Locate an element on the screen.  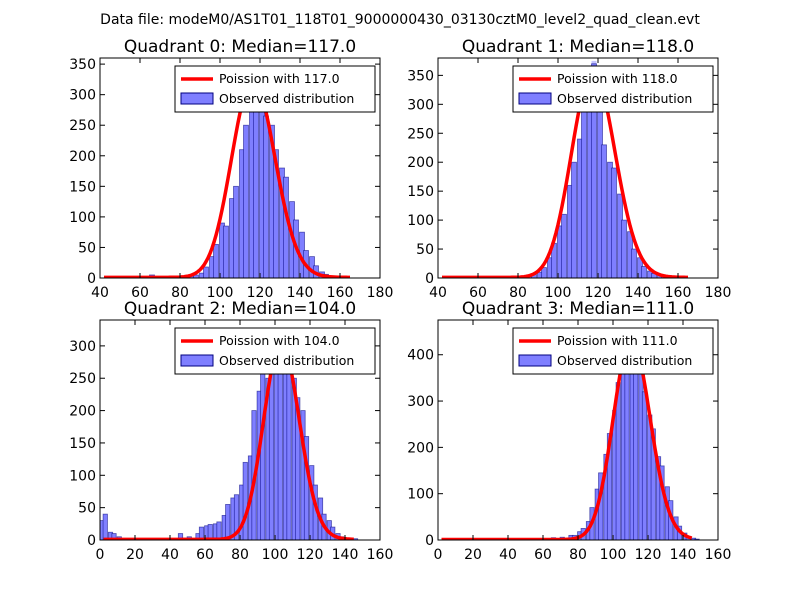
y-tick-label: 400 is located at coordinates (420, 356).